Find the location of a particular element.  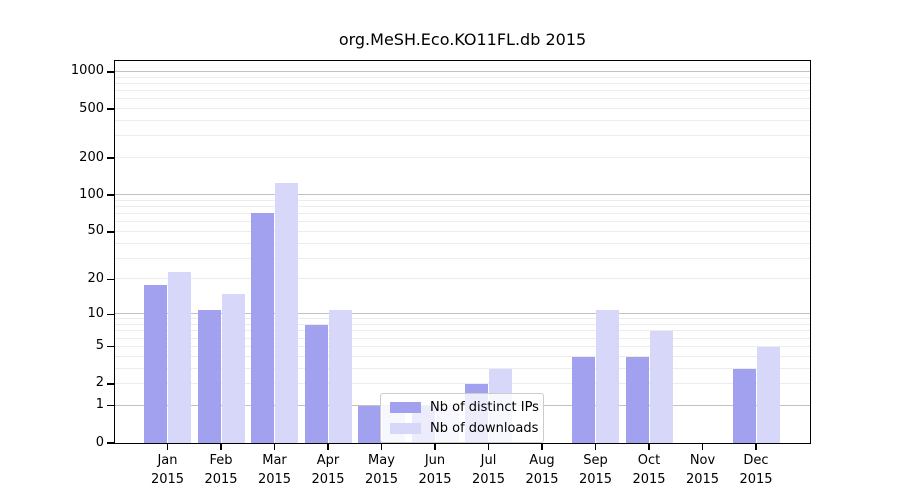

bar-downloads-feb is located at coordinates (233, 368).